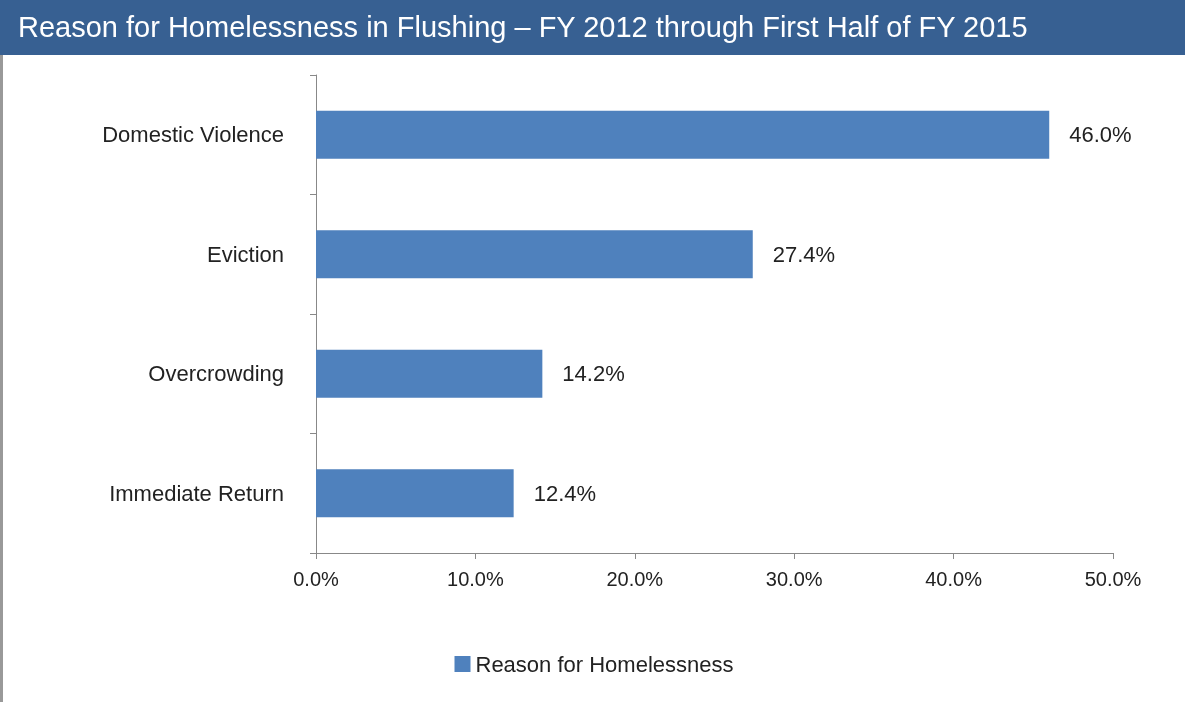 This screenshot has height=702, width=1185. What do you see at coordinates (196, 493) in the screenshot?
I see `y-tick-label: Immediate Return` at bounding box center [196, 493].